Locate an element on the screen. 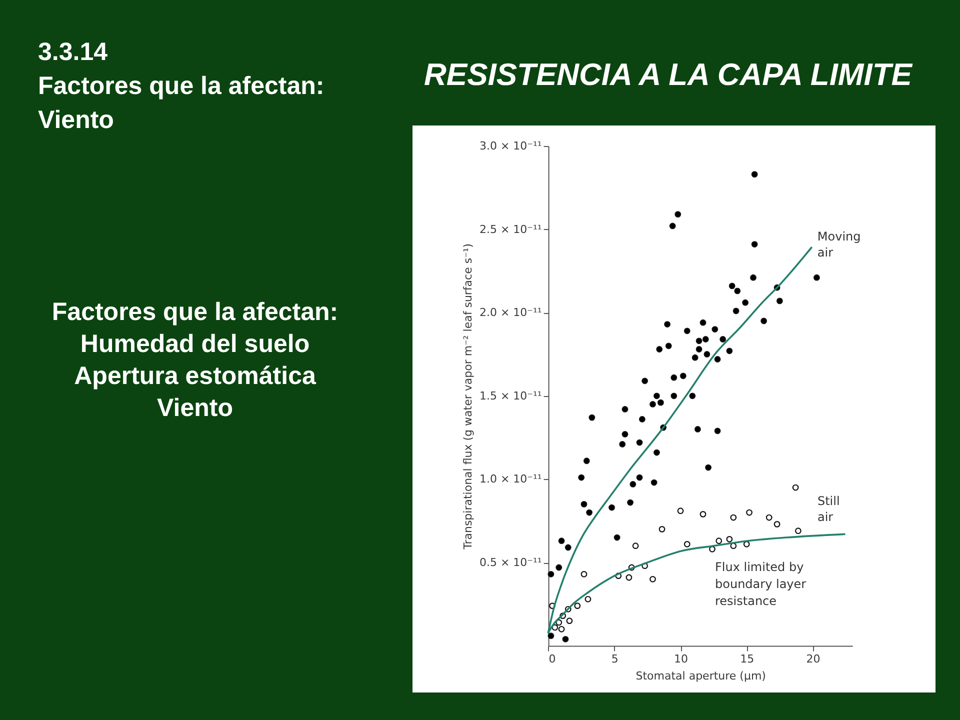 This screenshot has height=720, width=960. y-tick-label: 2.5 × 10⁻¹¹ is located at coordinates (510, 229).